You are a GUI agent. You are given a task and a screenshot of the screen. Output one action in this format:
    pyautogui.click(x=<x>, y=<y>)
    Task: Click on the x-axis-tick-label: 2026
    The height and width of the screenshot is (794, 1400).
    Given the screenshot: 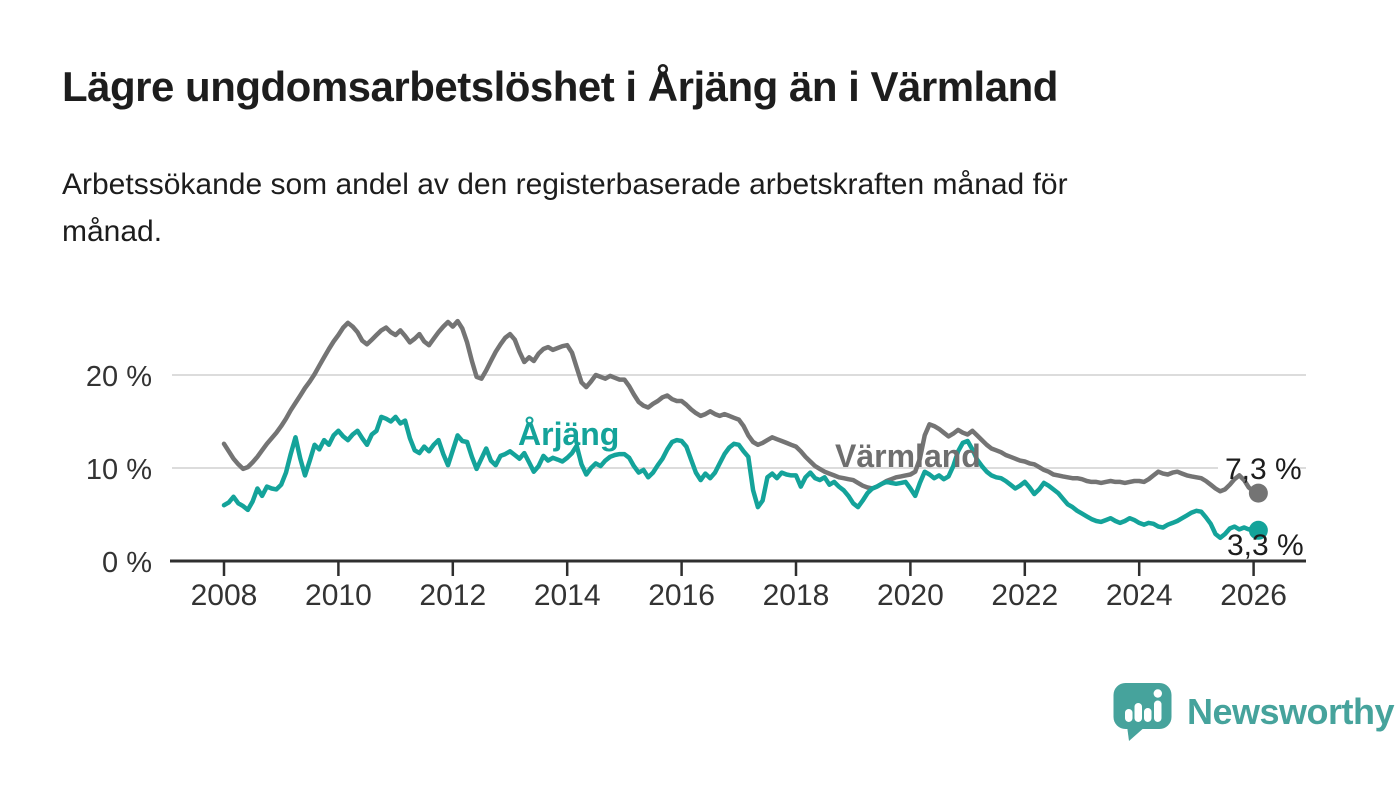 What is the action you would take?
    pyautogui.click(x=1253, y=595)
    